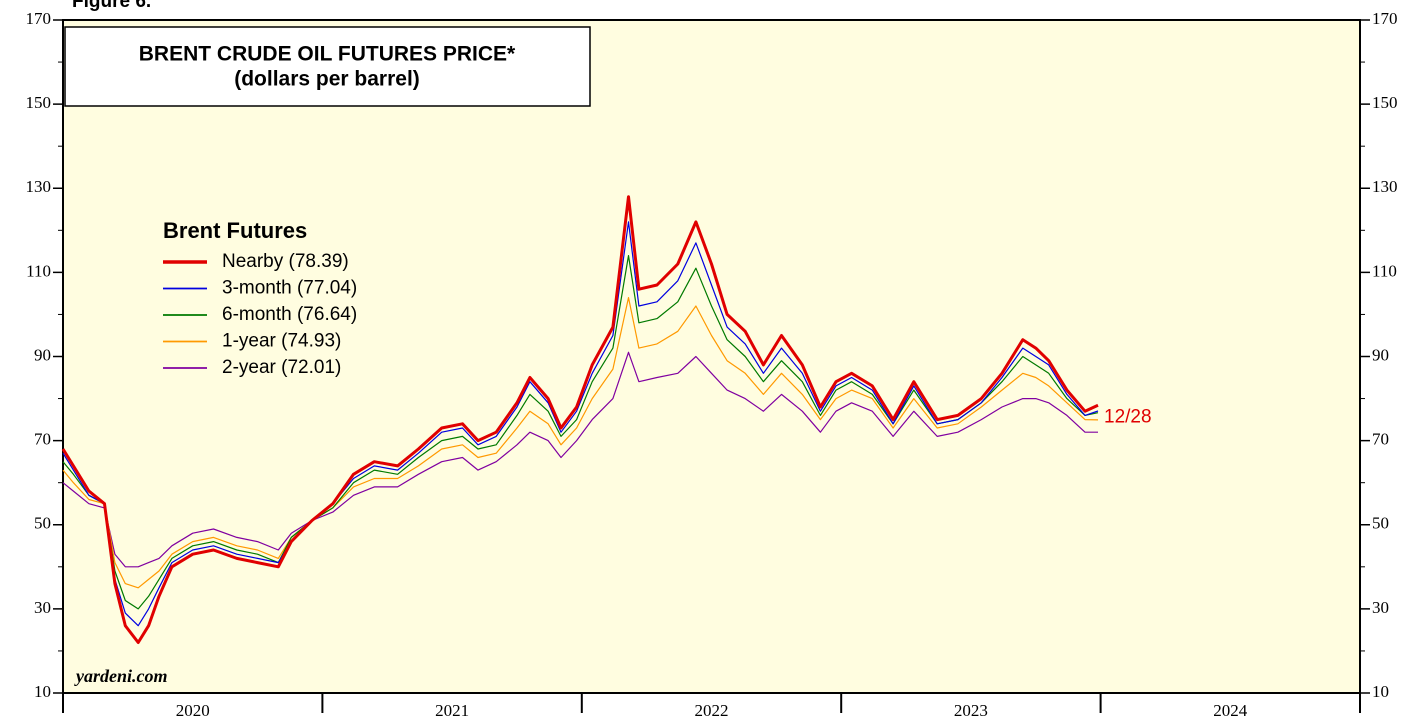 The image size is (1418, 723). I want to click on y-tick-label: 150, so click(39, 102).